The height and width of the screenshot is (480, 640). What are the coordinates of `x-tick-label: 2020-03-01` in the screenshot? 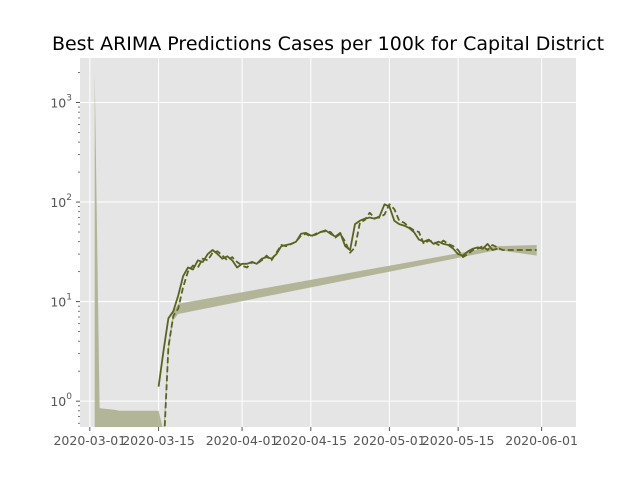 It's located at (89, 440).